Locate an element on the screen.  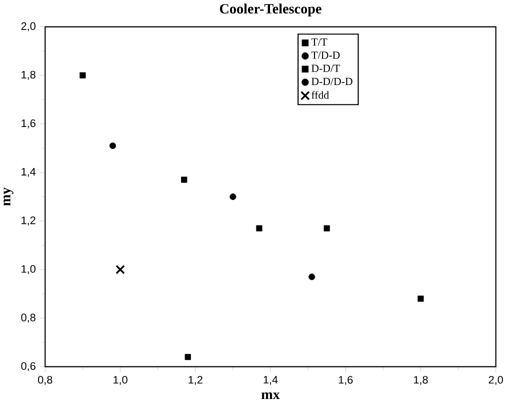
legend-label: T/T is located at coordinates (319, 42).